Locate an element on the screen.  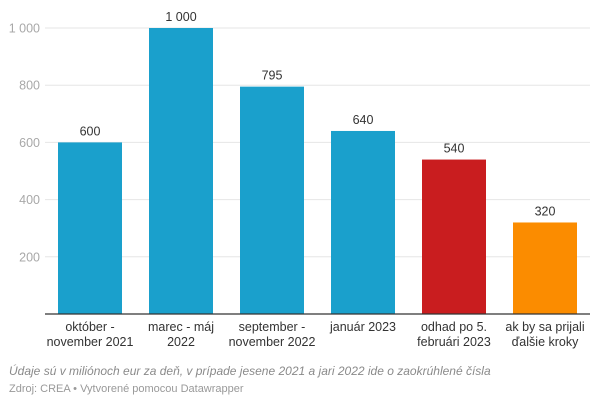
data-label: 320 is located at coordinates (545, 211).